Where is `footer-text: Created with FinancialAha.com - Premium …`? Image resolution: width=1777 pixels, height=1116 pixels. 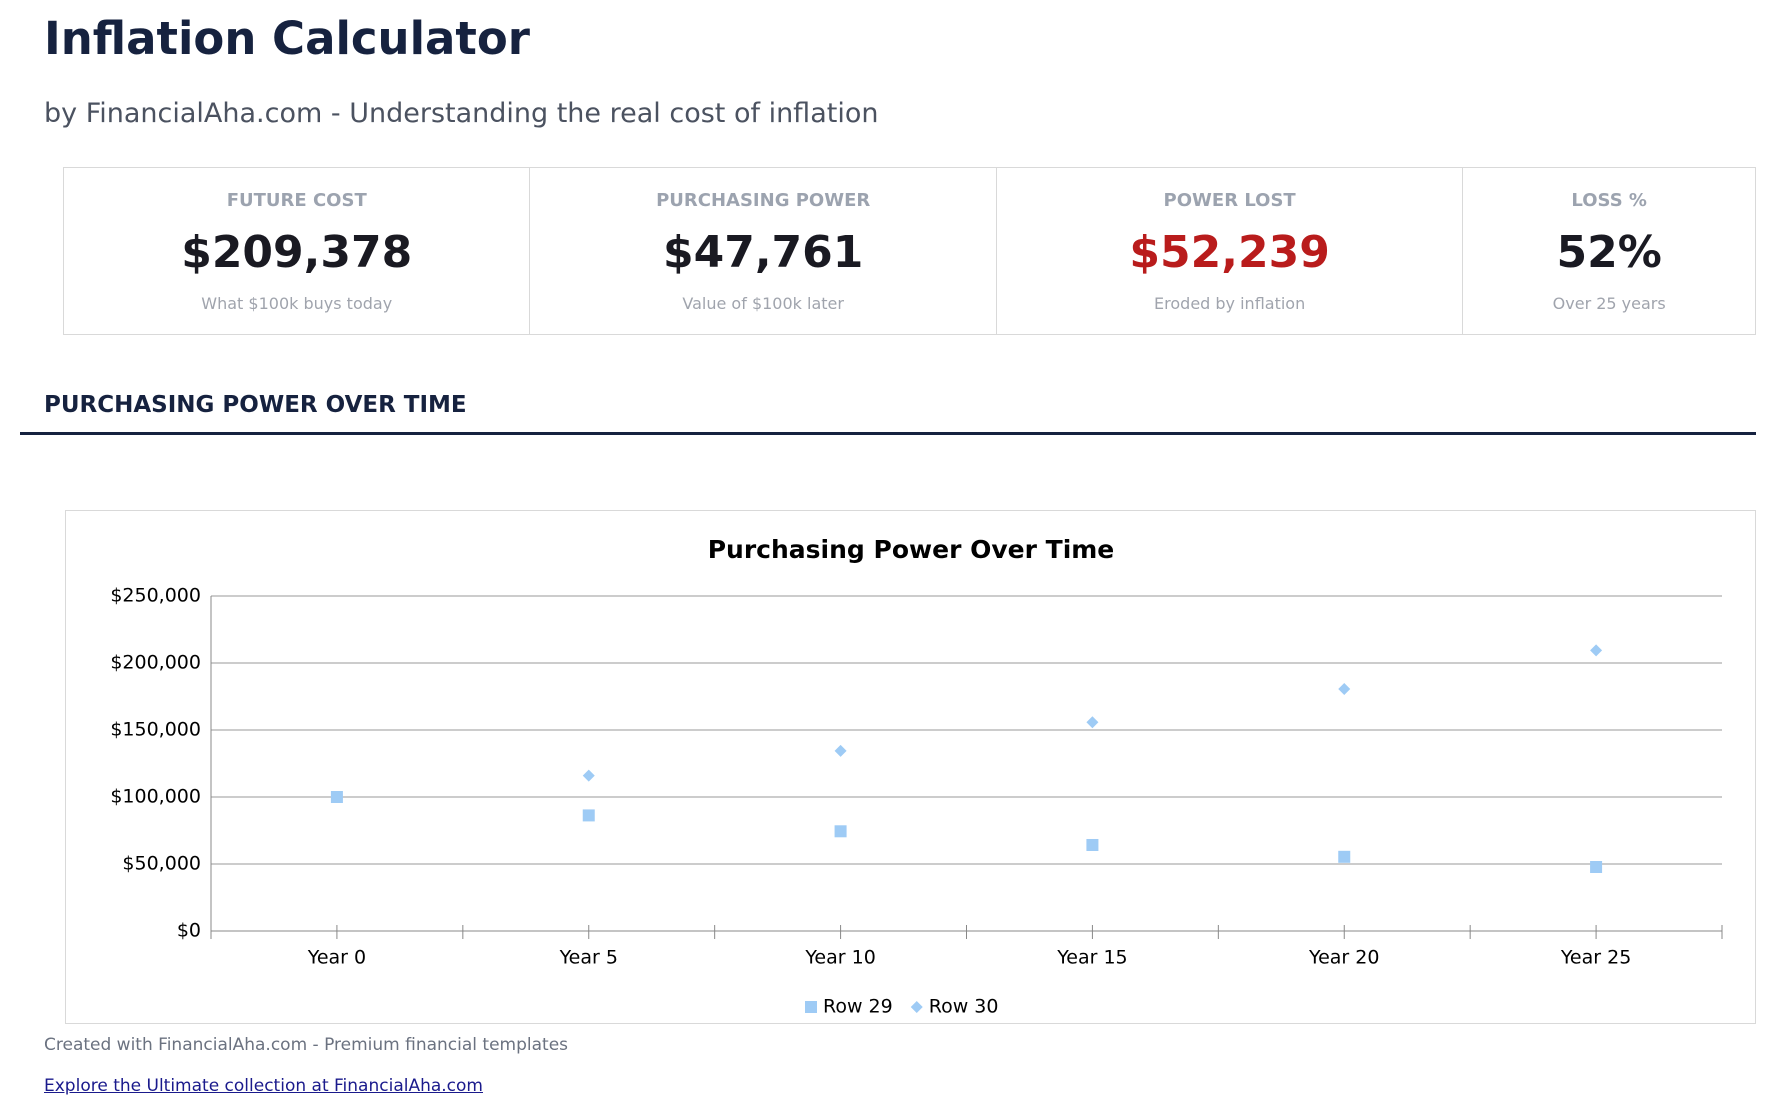
footer-text: Created with FinancialAha.com - Premium … is located at coordinates (306, 1045).